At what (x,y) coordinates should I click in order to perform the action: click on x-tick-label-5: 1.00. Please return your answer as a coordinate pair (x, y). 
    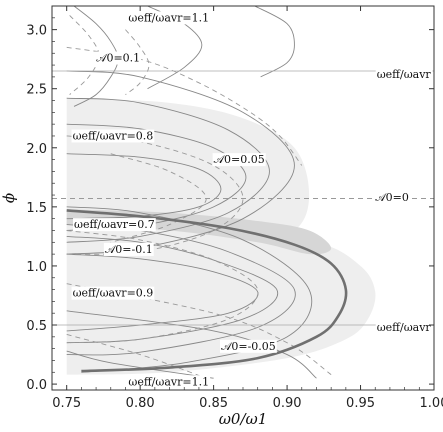
    Looking at the image, I should click on (431, 403).